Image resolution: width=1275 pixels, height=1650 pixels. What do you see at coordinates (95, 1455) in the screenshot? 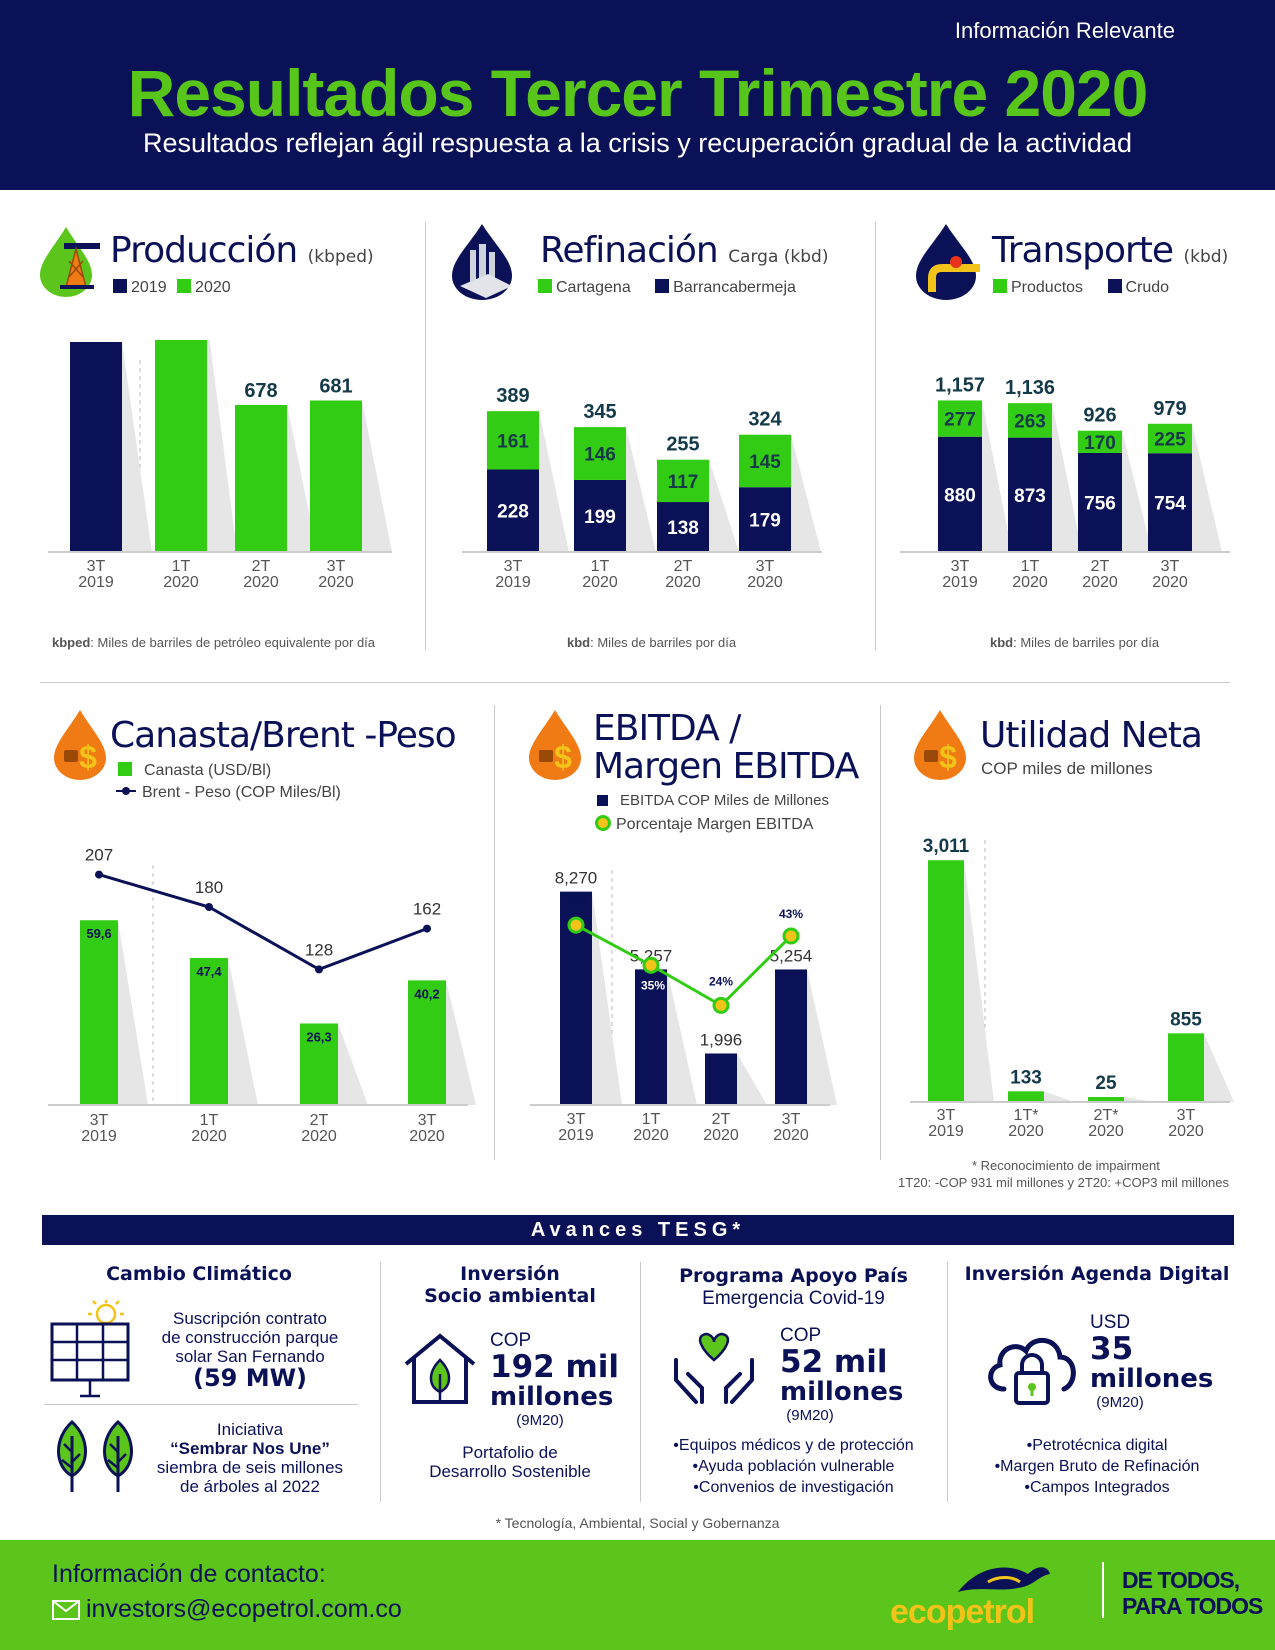
I see `trees-icon` at bounding box center [95, 1455].